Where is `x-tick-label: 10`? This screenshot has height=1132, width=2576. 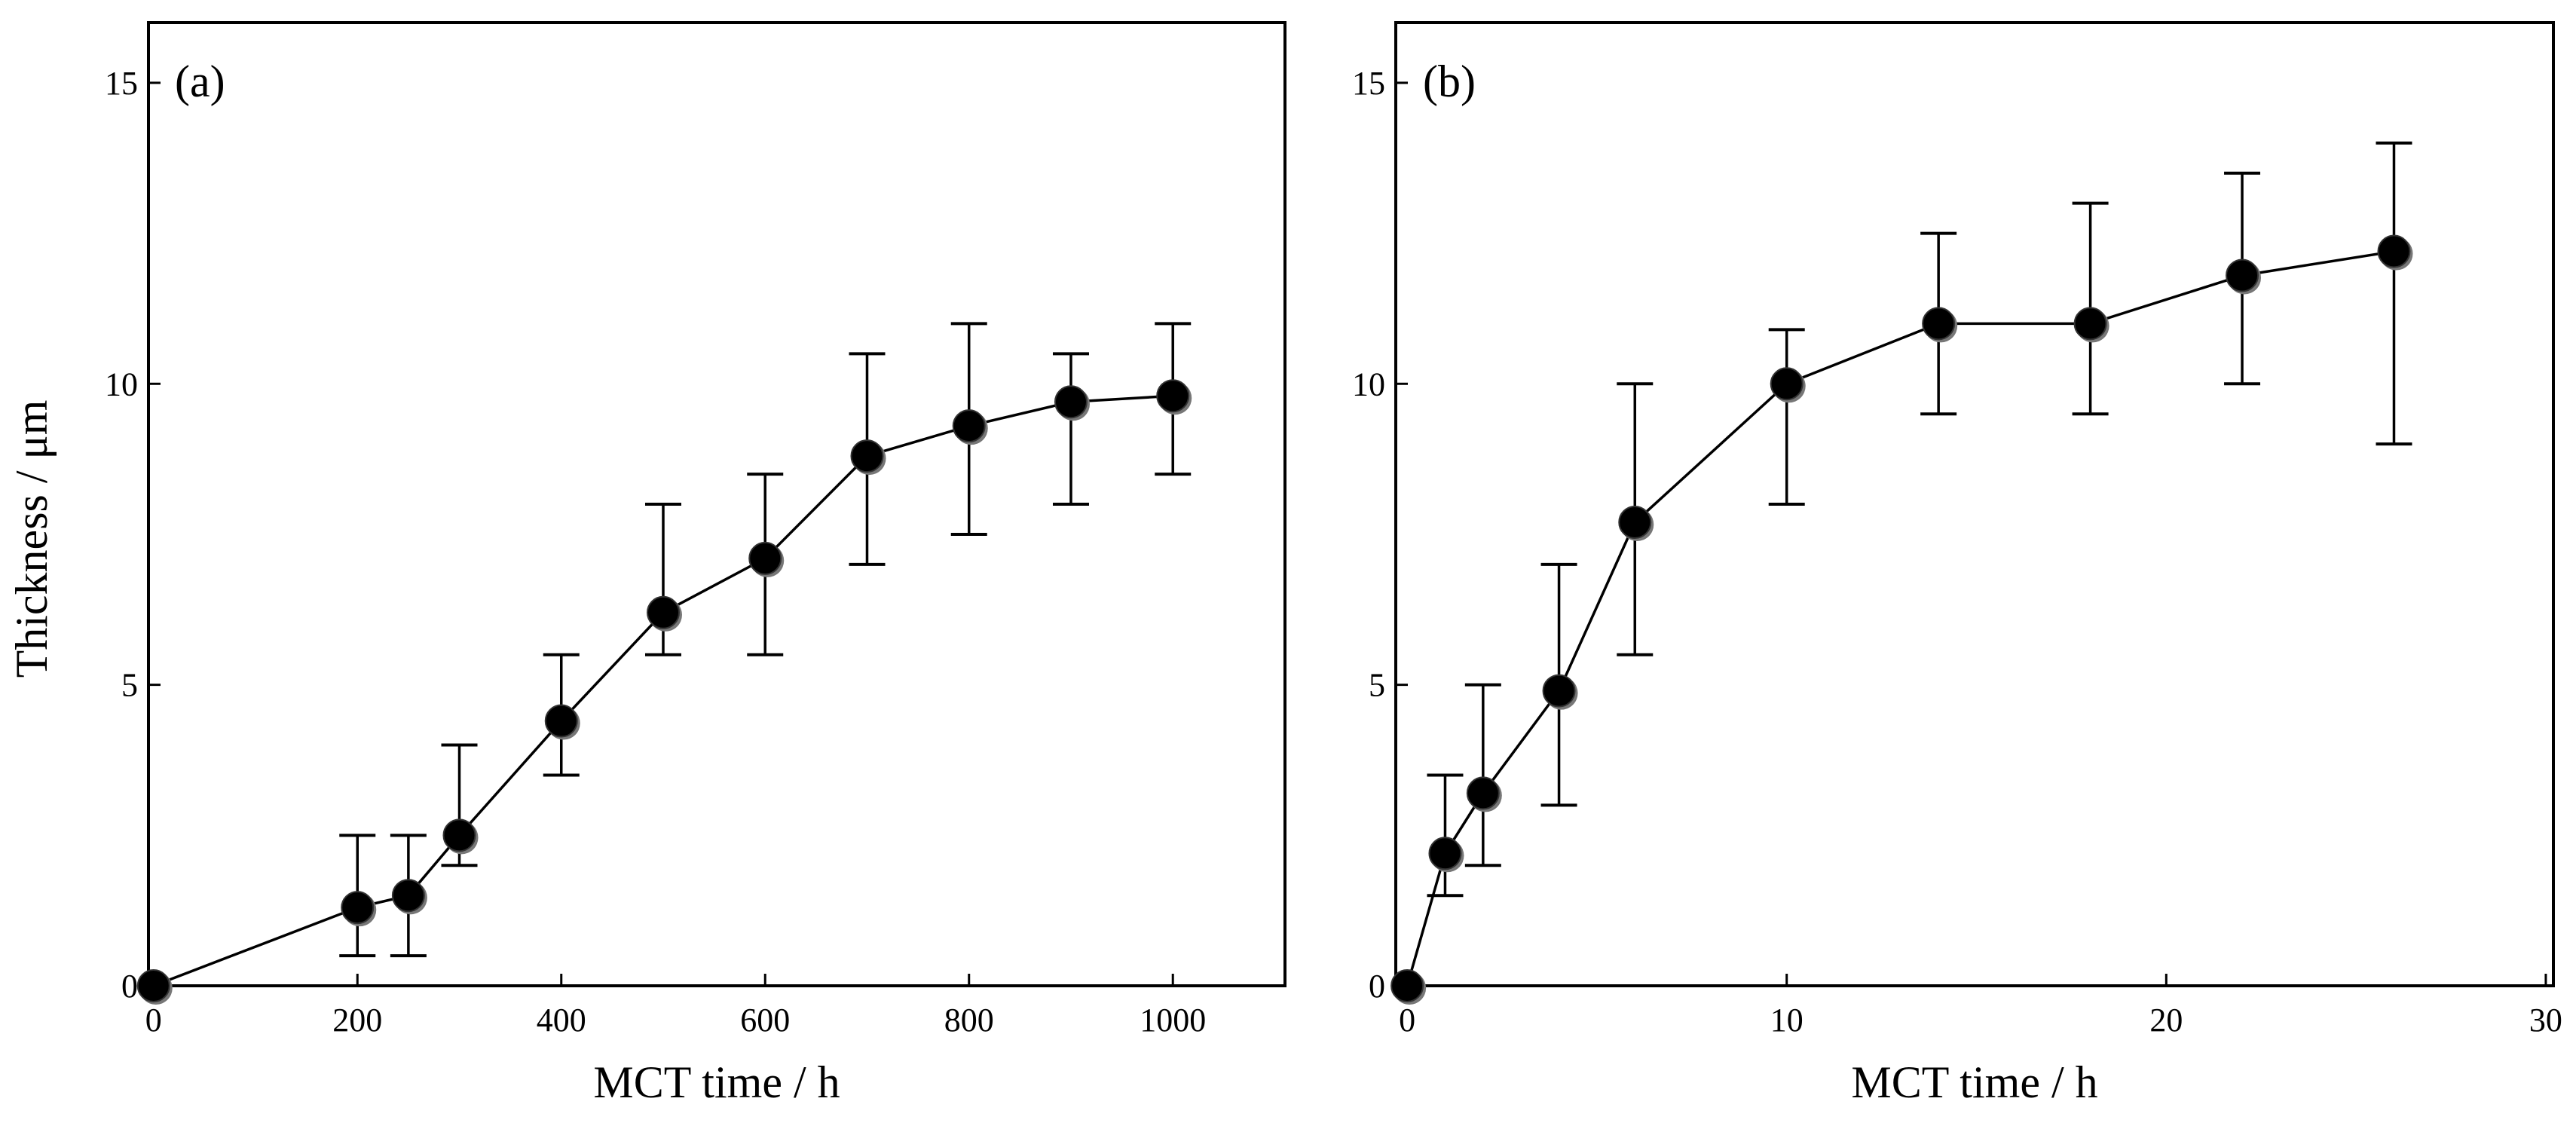
x-tick-label: 10 is located at coordinates (1787, 1021).